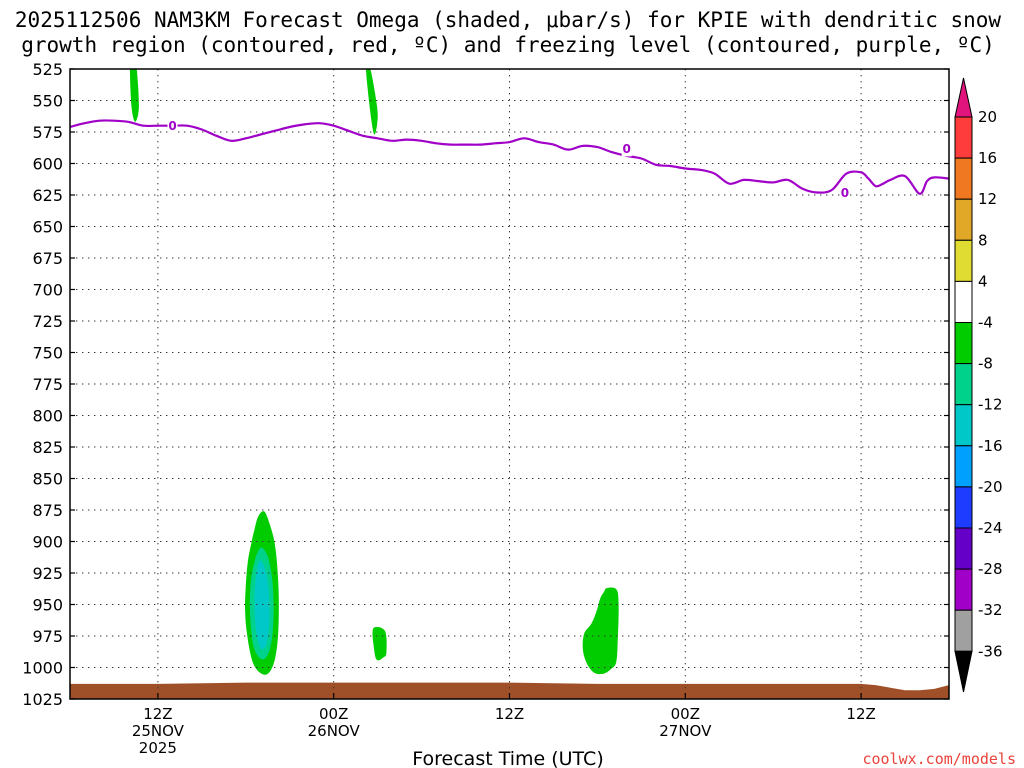 The height and width of the screenshot is (768, 1024). What do you see at coordinates (47, 605) in the screenshot?
I see `y-tick-label-950: 950` at bounding box center [47, 605].